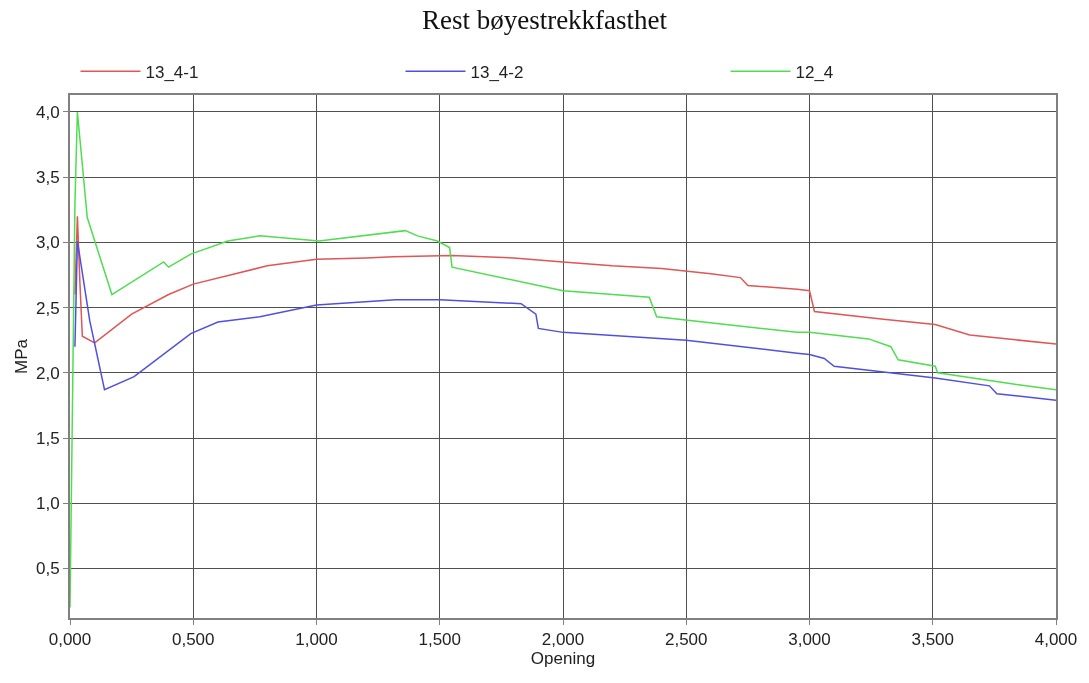 The width and height of the screenshot is (1089, 683). I want to click on y-tick-label: 0,5, so click(47, 569).